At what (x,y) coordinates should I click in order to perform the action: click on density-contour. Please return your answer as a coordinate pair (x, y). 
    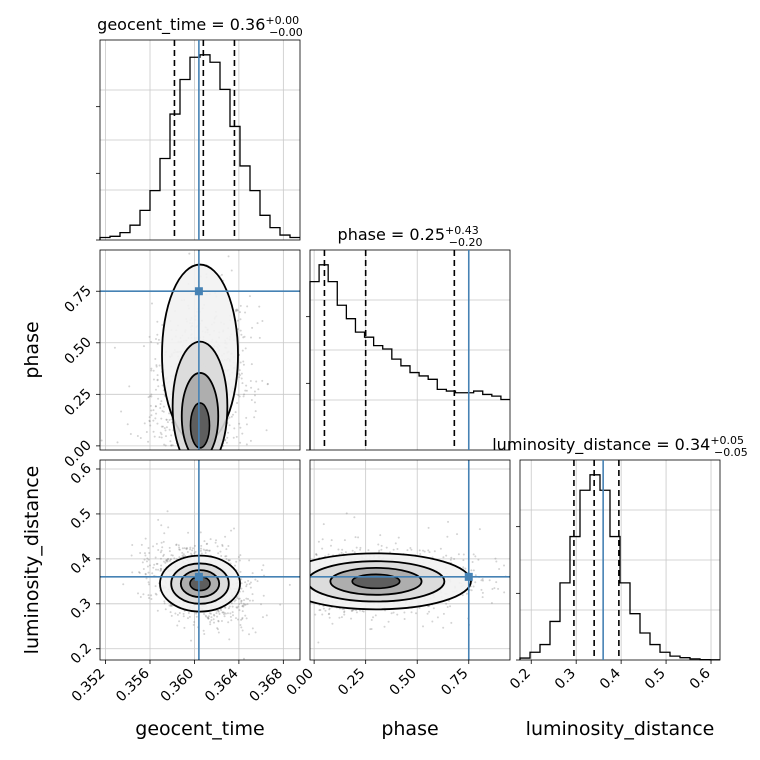
    Looking at the image, I should click on (376, 581).